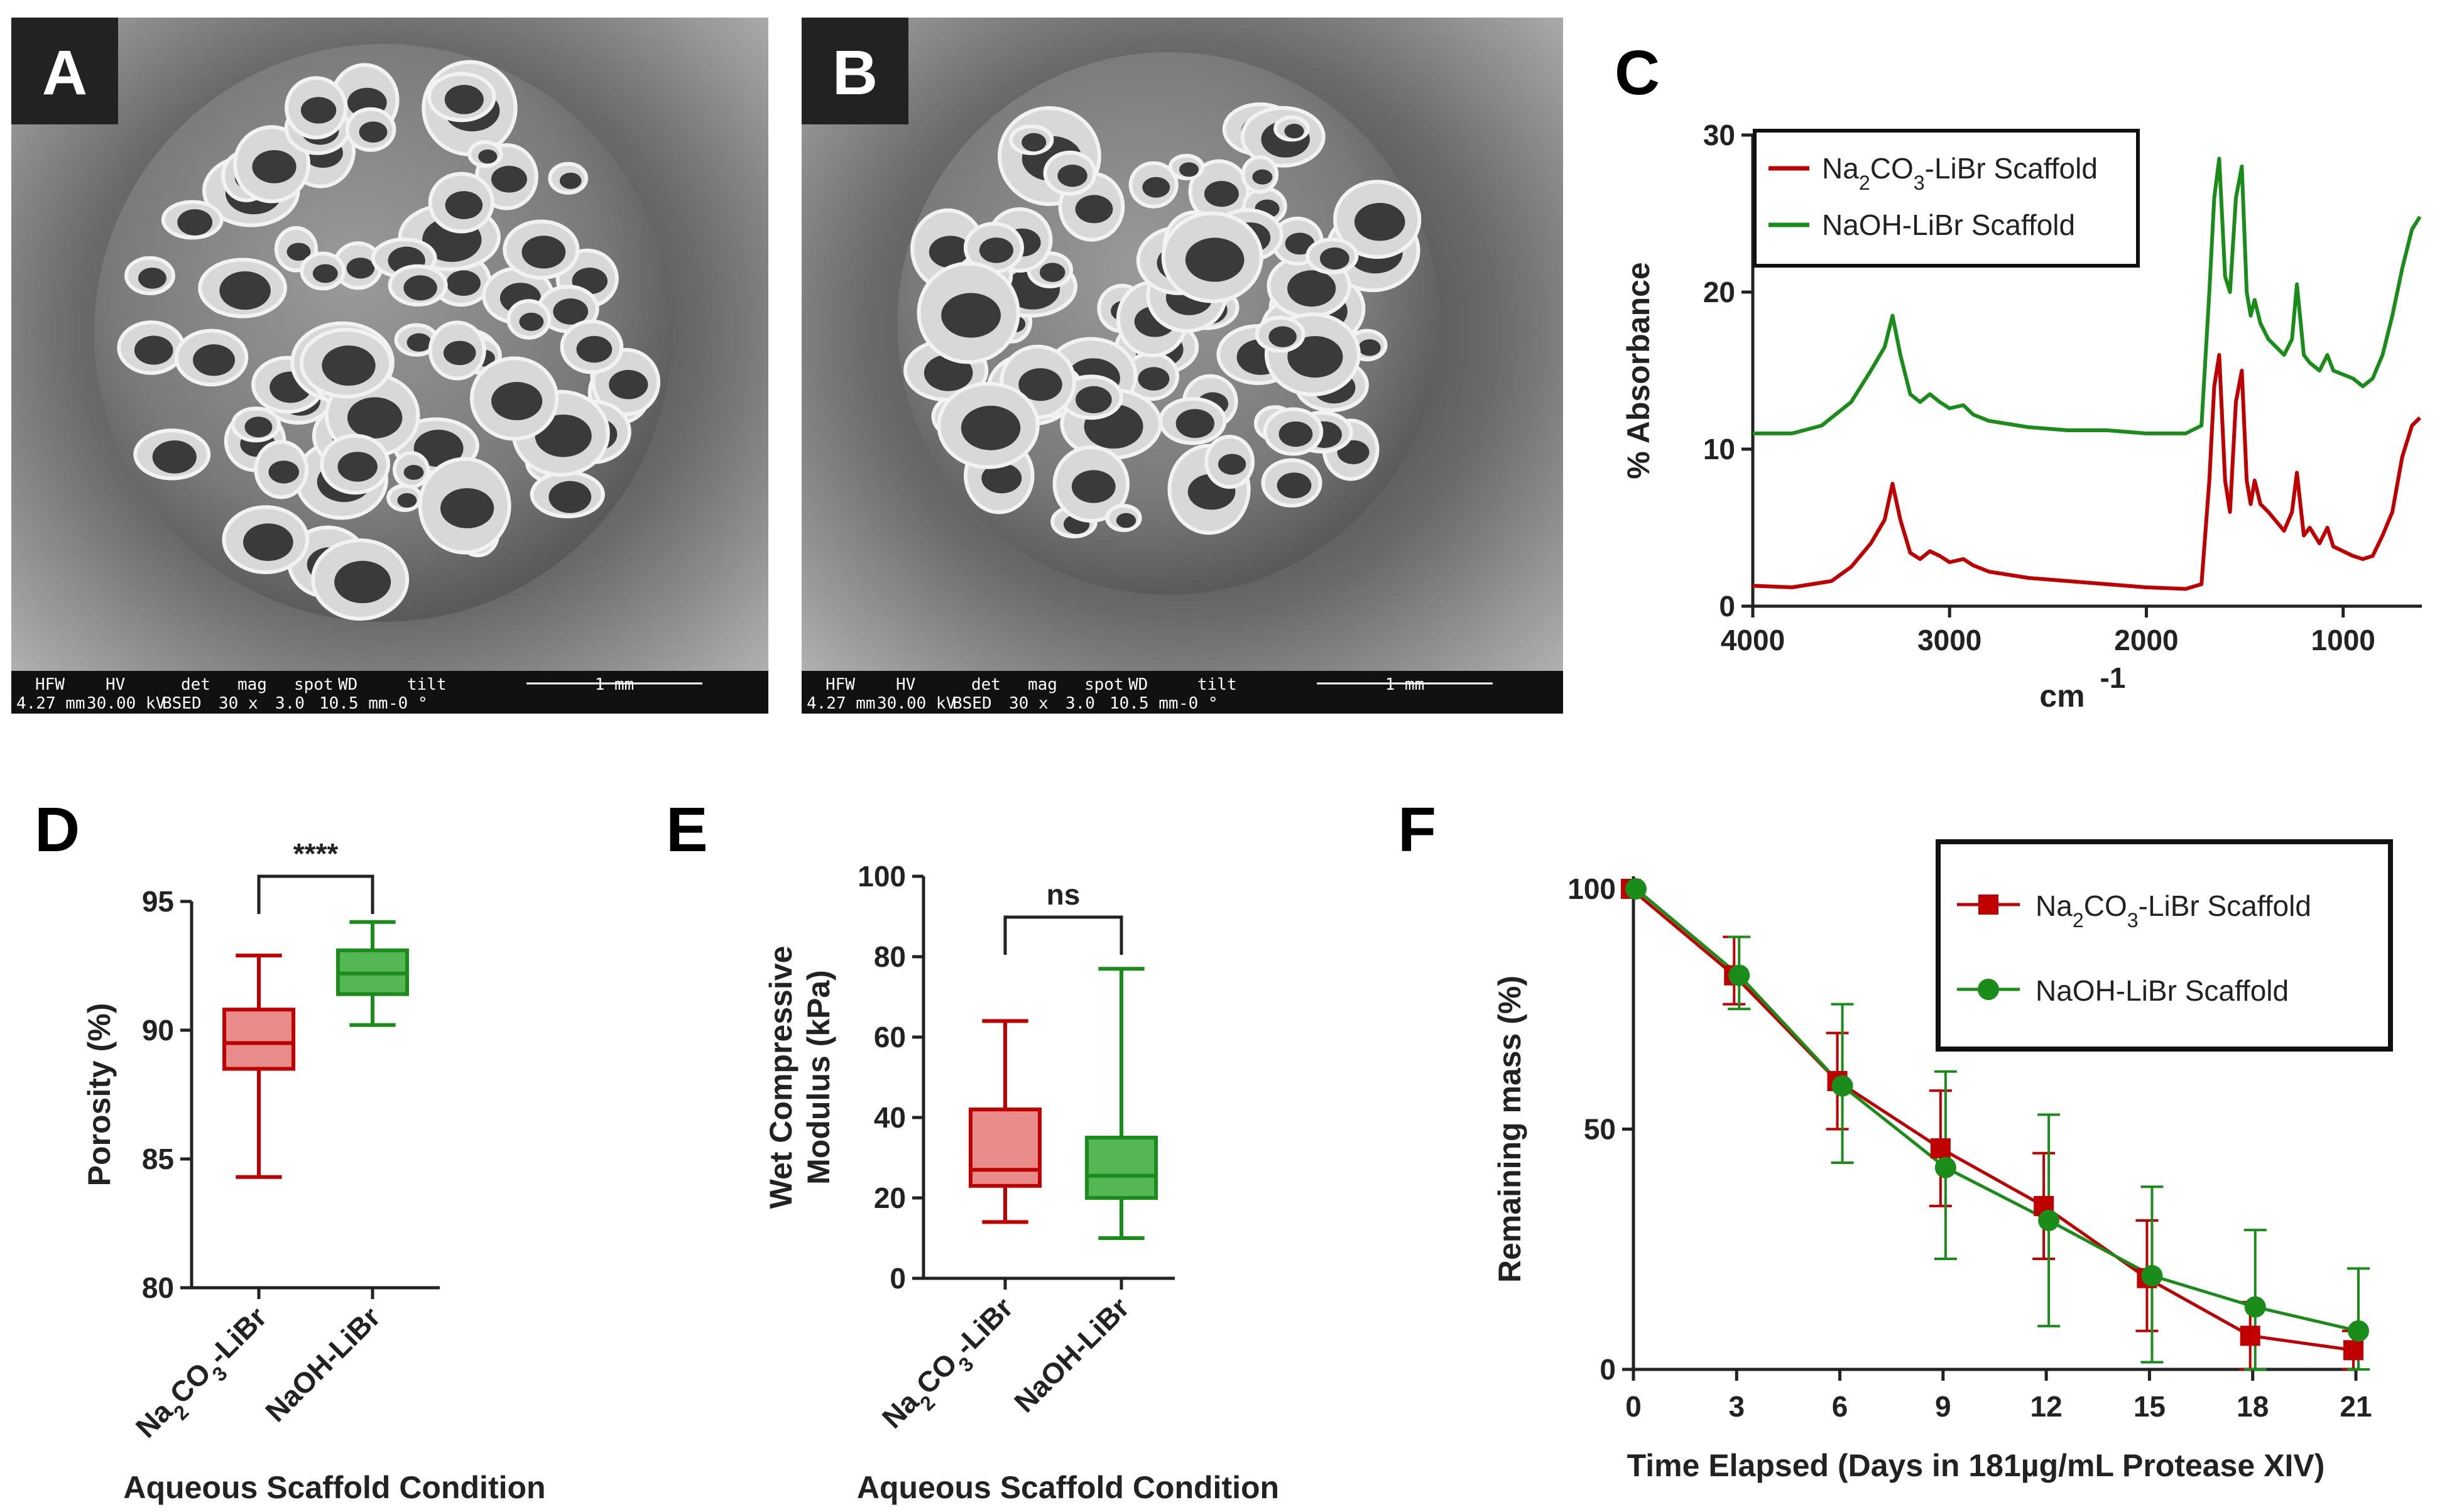 This screenshot has width=2447, height=1512. I want to click on sem-bar-background, so click(1182, 692).